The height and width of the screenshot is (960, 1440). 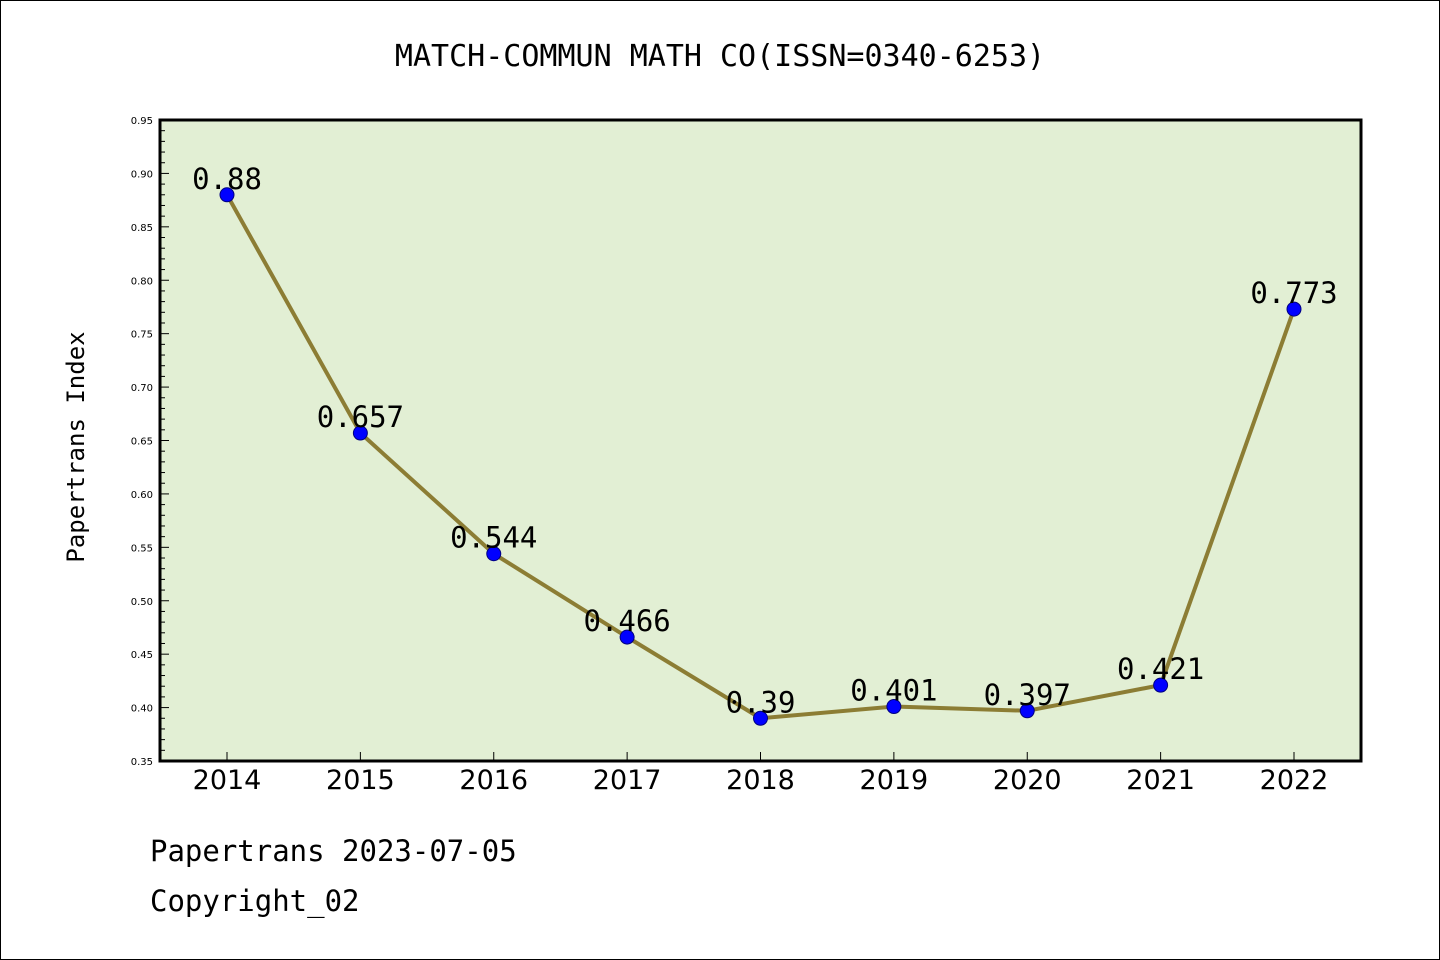 What do you see at coordinates (142, 548) in the screenshot?
I see `y-tick-label: 0.55` at bounding box center [142, 548].